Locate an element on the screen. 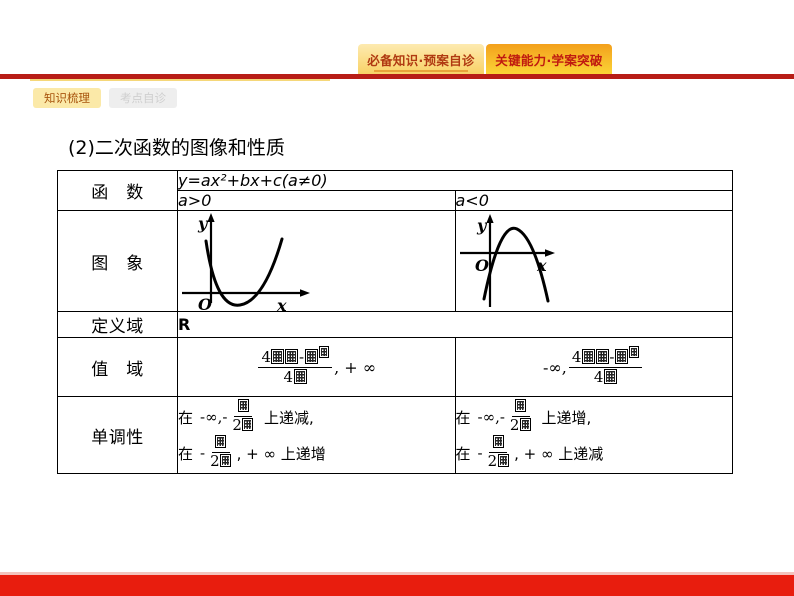 The image size is (794, 596). downward-parabola-graph: O x y is located at coordinates (507, 260).